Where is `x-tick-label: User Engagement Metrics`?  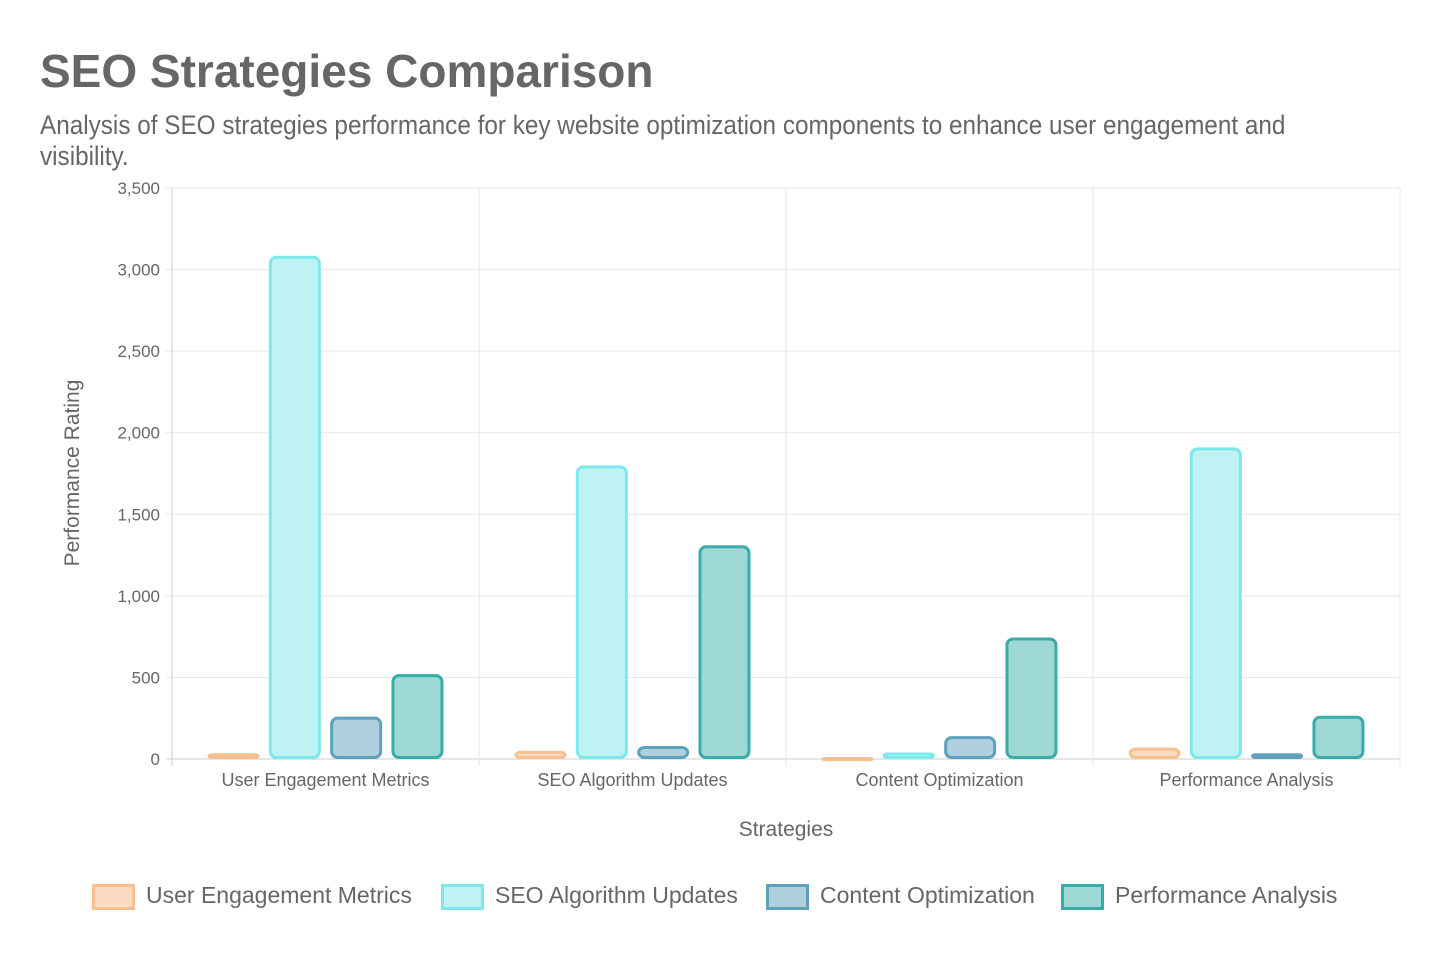
x-tick-label: User Engagement Metrics is located at coordinates (325, 780).